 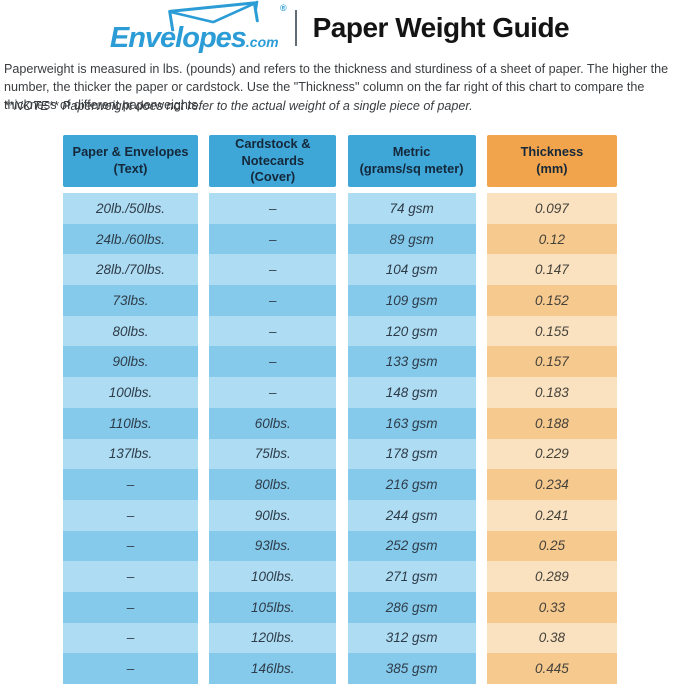 I want to click on logo-wordmark-com: .com, so click(x=262, y=42).